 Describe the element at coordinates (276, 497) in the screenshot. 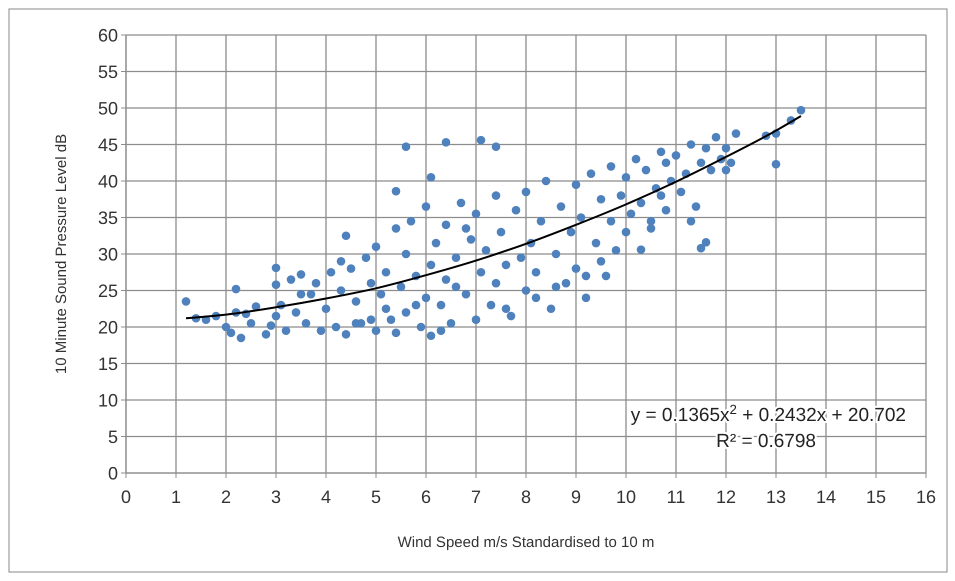

I see `x-tick-label: 3` at that location.